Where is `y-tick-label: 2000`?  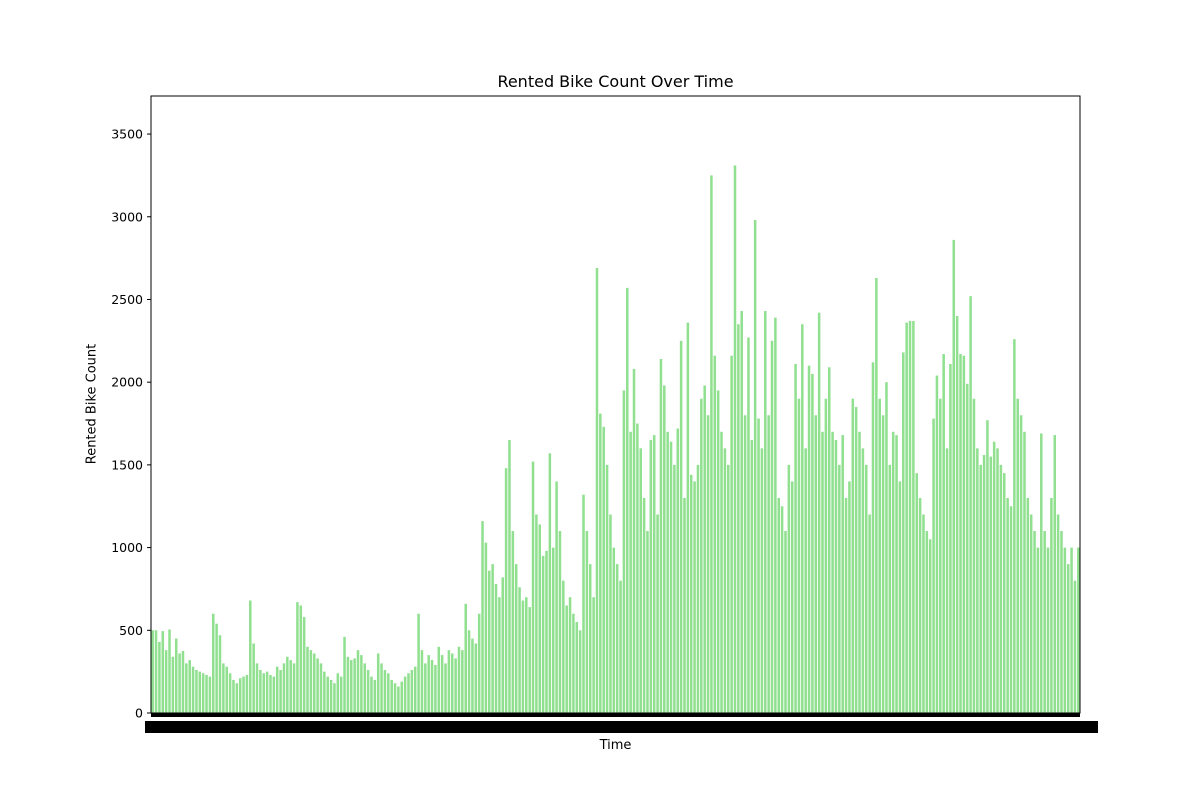 y-tick-label: 2000 is located at coordinates (127, 382).